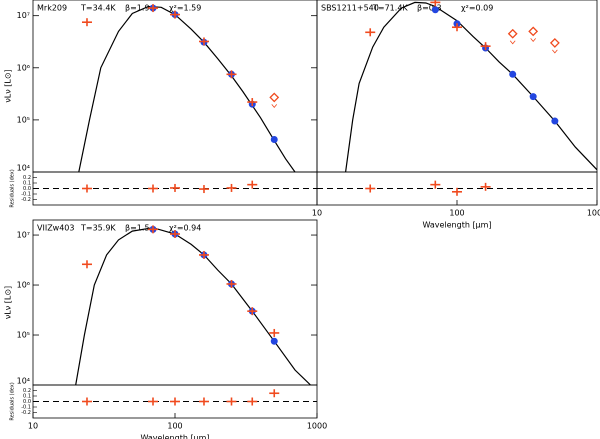 This screenshot has width=600, height=439. Describe the element at coordinates (52, 8) in the screenshot. I see `panel-title: Mrk209` at that location.